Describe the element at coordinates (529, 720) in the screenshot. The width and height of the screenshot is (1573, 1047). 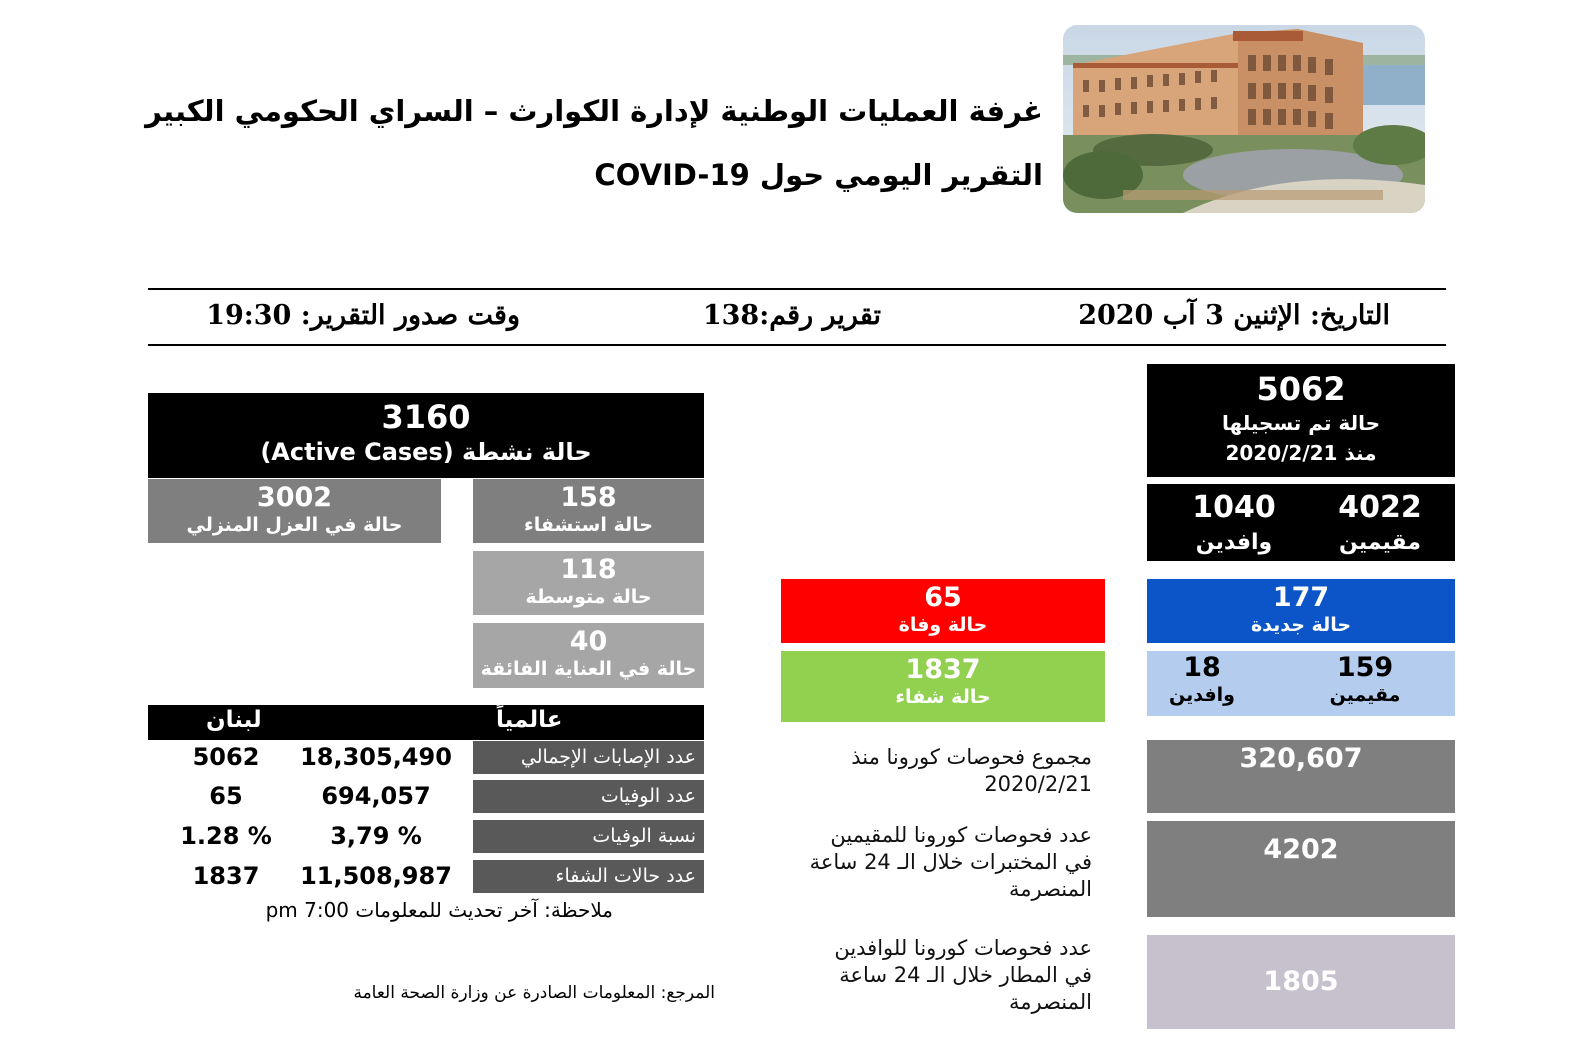
I see `column-global: عالمياً` at that location.